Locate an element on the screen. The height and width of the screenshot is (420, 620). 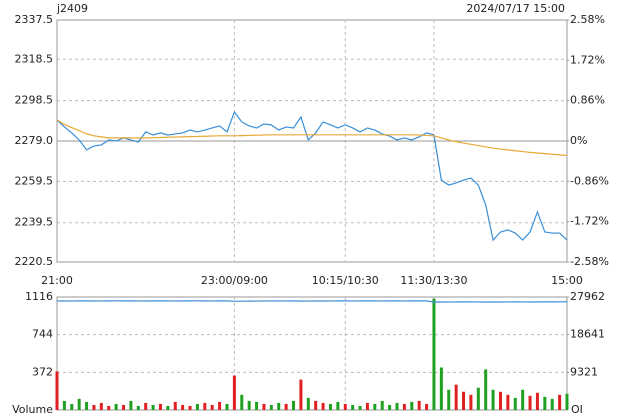
y2-tick-label: 0.86% is located at coordinates (587, 100).